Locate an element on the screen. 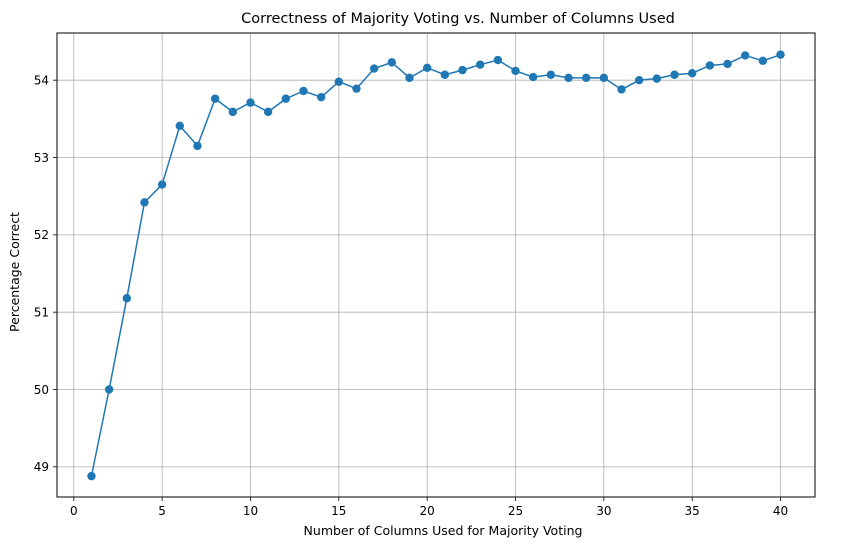 The height and width of the screenshot is (551, 841). x-tick-label: 30 is located at coordinates (603, 511).